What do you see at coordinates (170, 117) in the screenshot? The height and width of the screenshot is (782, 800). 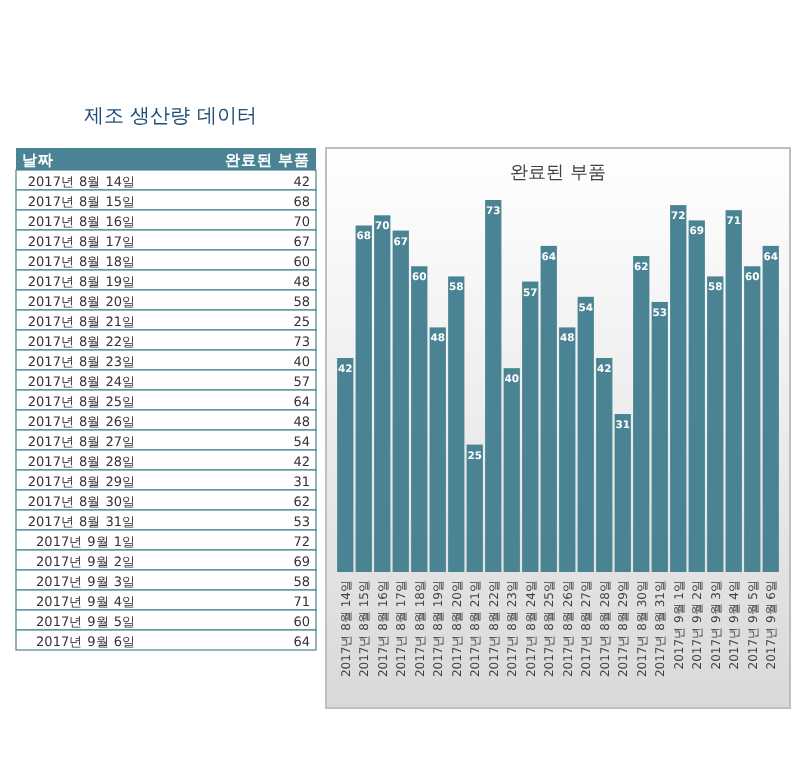 I see `text: 제조 생산량 데이터` at bounding box center [170, 117].